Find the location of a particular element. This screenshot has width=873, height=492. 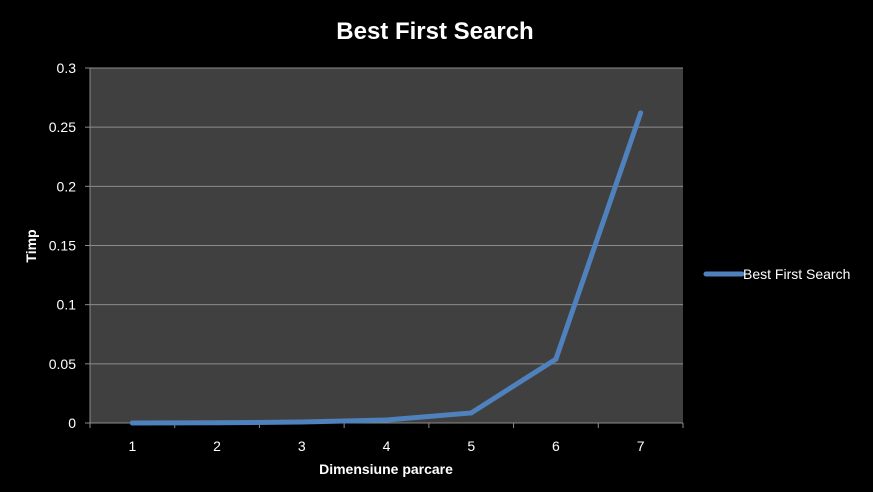

x-tick-label: 4 is located at coordinates (387, 446).